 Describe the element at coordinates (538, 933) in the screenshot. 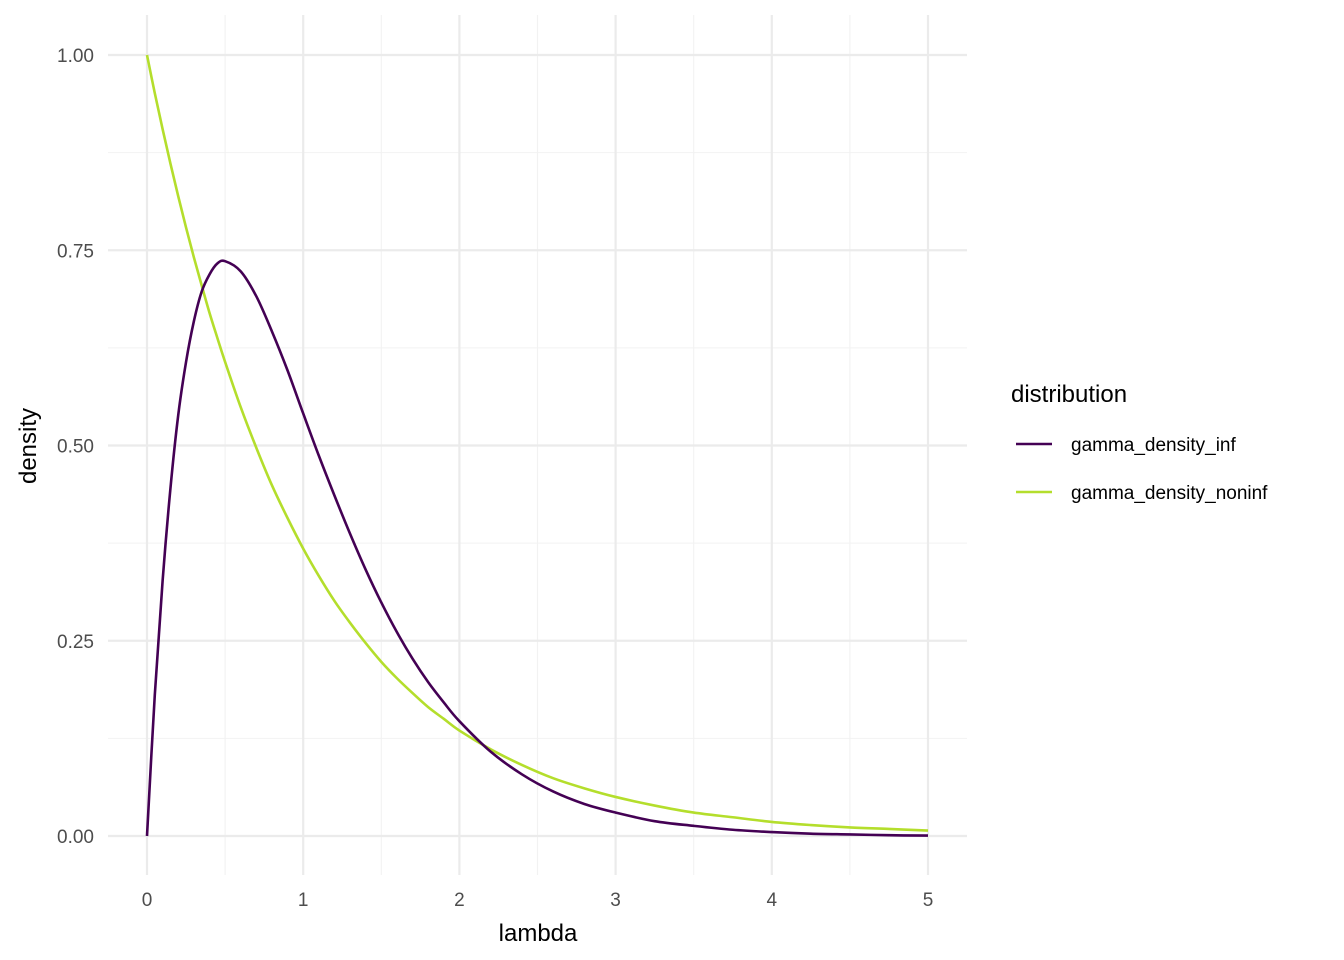

I see `x-axis-title: lambda` at that location.